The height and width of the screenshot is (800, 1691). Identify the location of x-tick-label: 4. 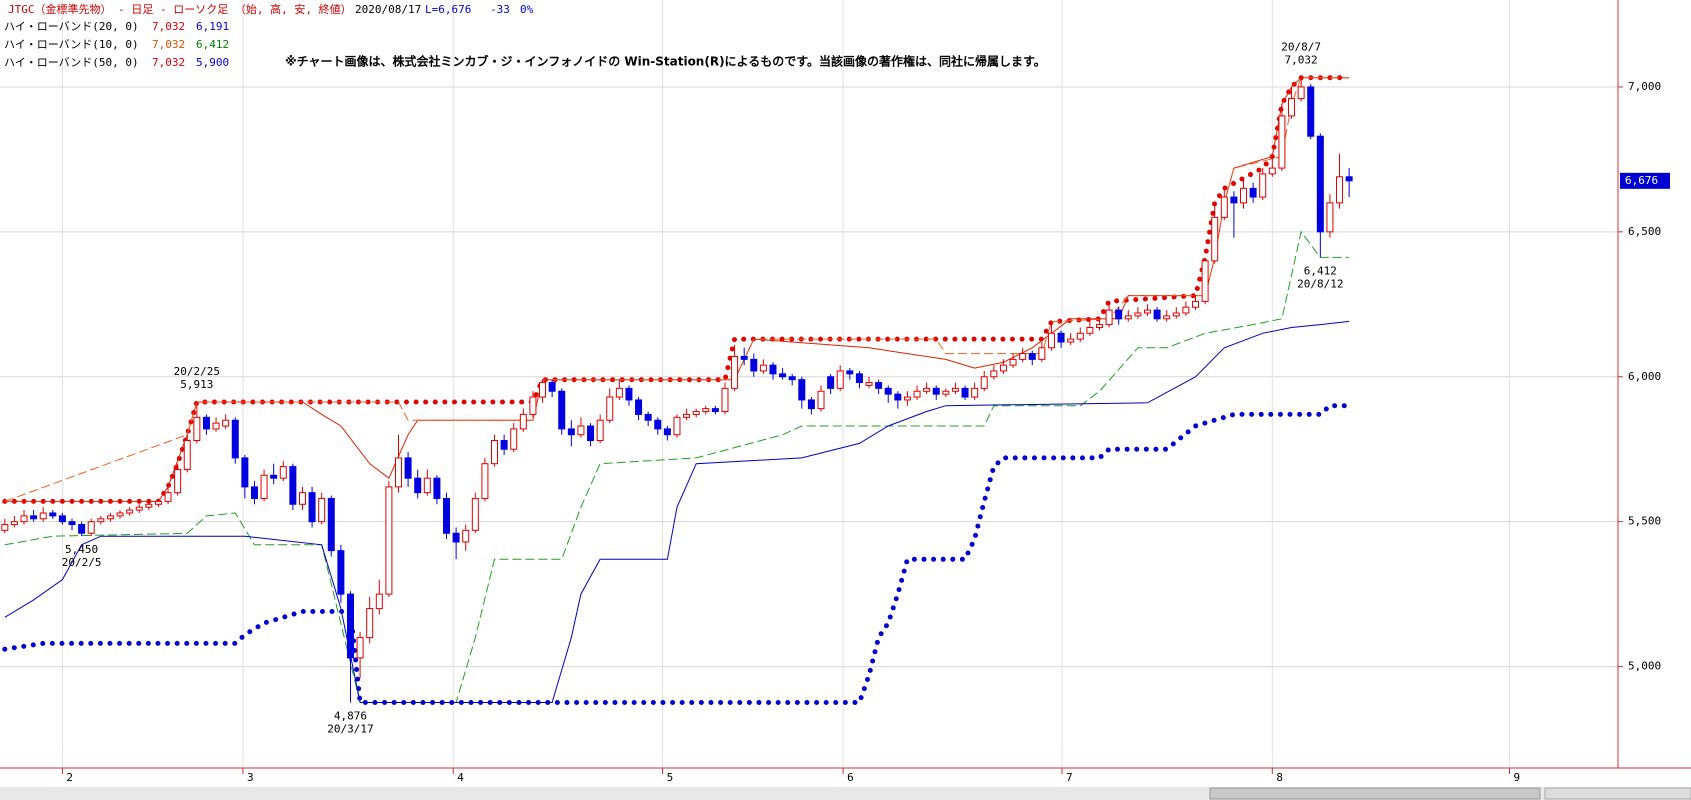
(460, 777).